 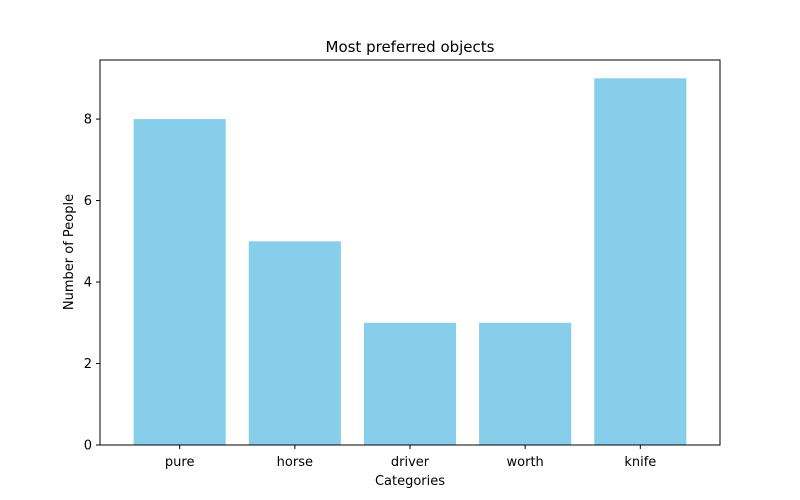 I want to click on y-tick-label-6: 6, so click(x=88, y=201).